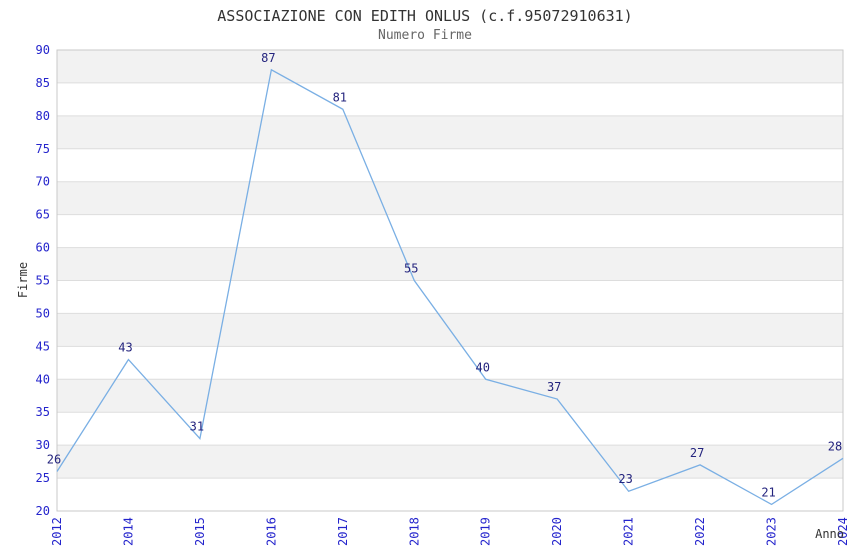  I want to click on y-tick-label: 85, so click(43, 83).